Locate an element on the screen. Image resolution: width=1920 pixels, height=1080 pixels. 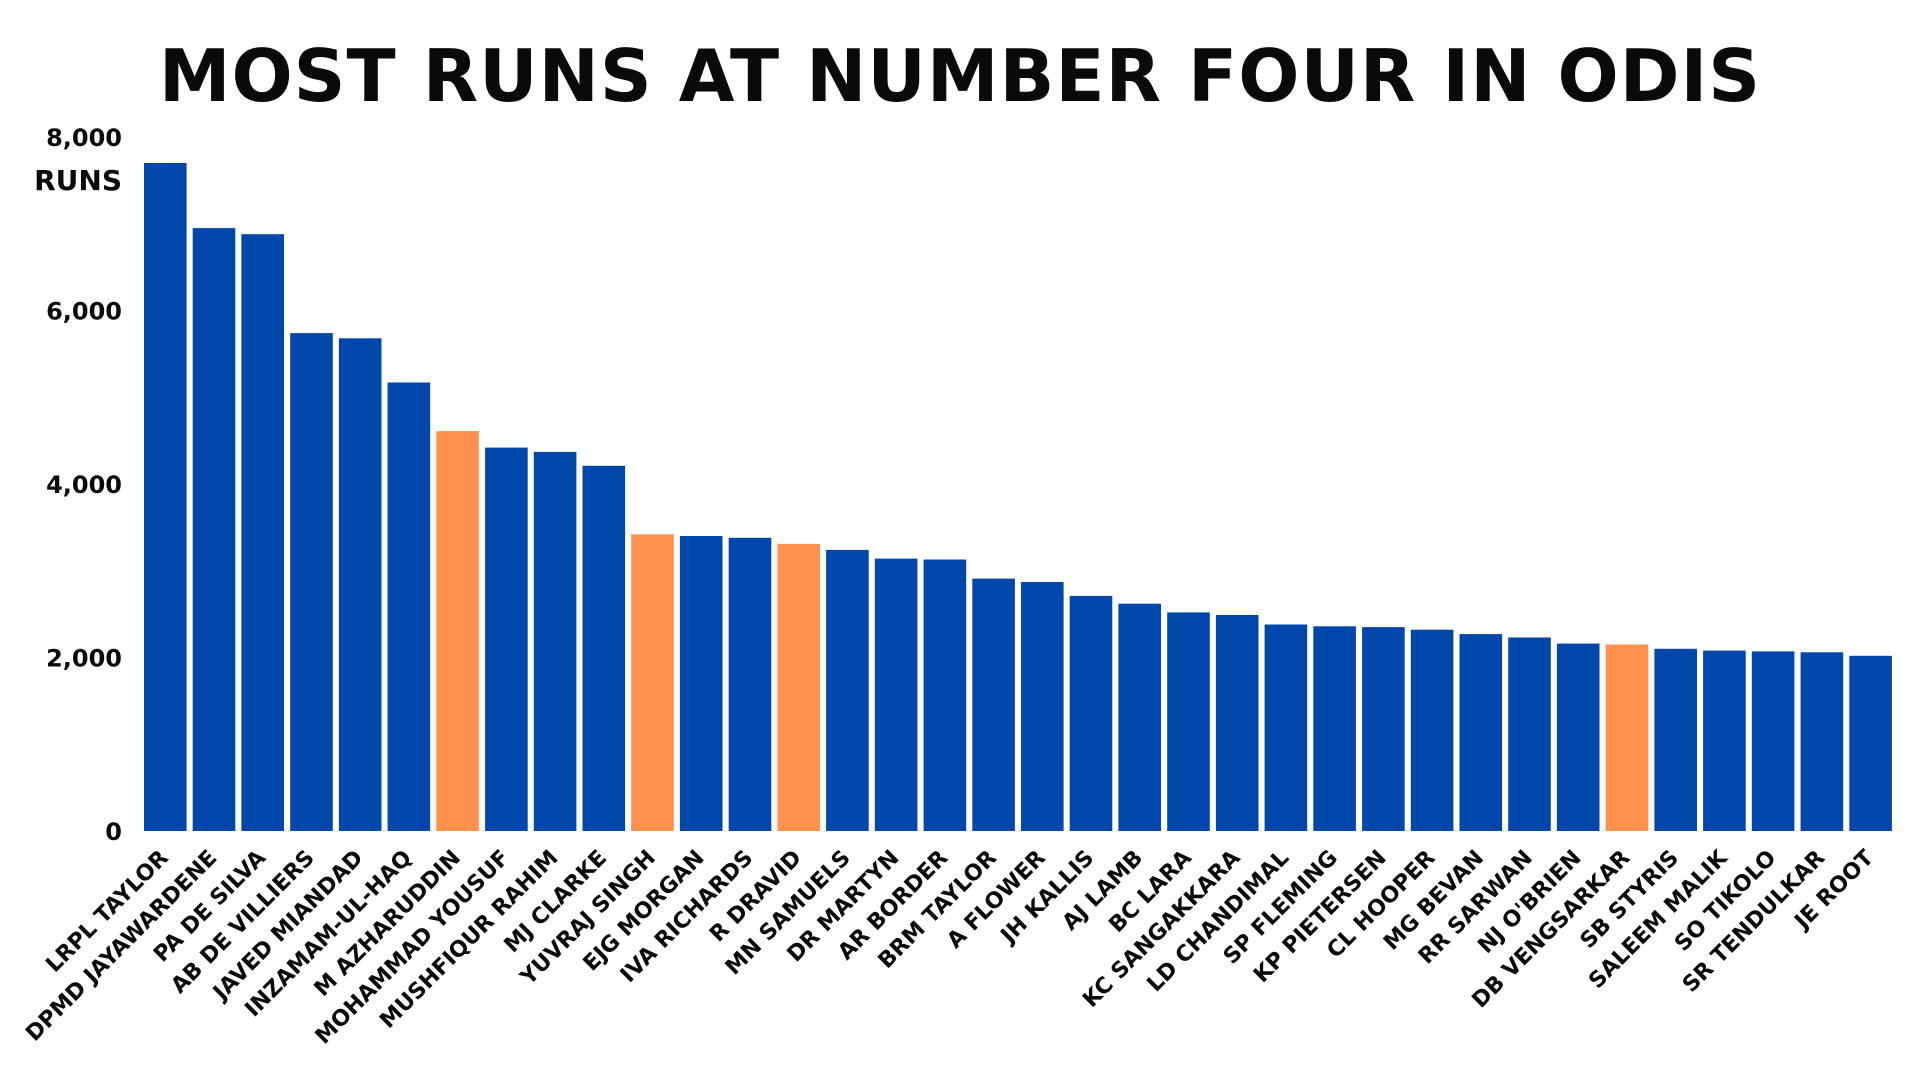
x-category-label: DPMD JAYAWARDENE is located at coordinates (121, 946).